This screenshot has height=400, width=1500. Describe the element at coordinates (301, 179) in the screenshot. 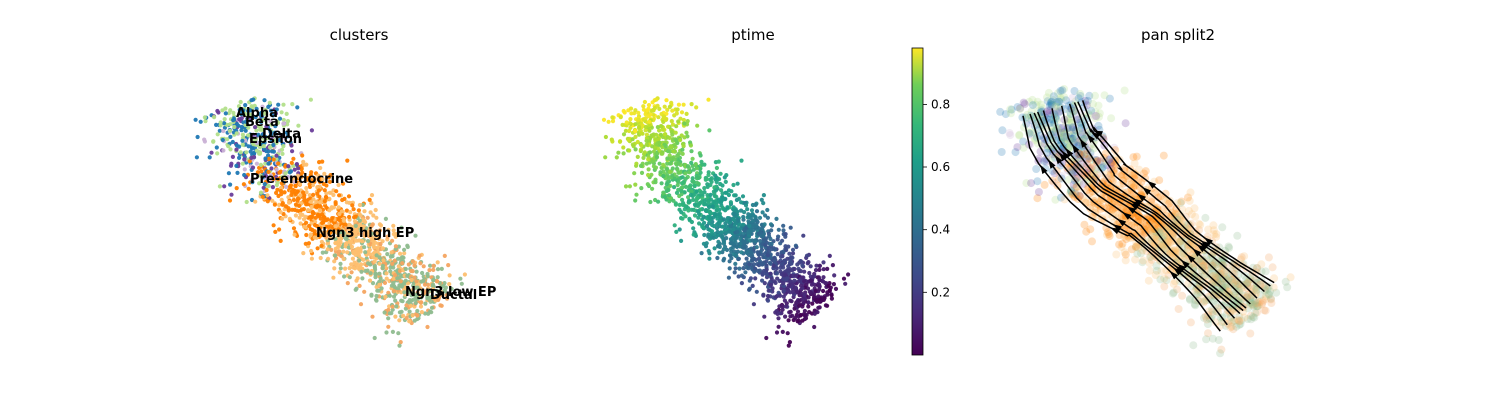

I see `cluster-label-pre-endocrine: Pre-endocrine` at that location.